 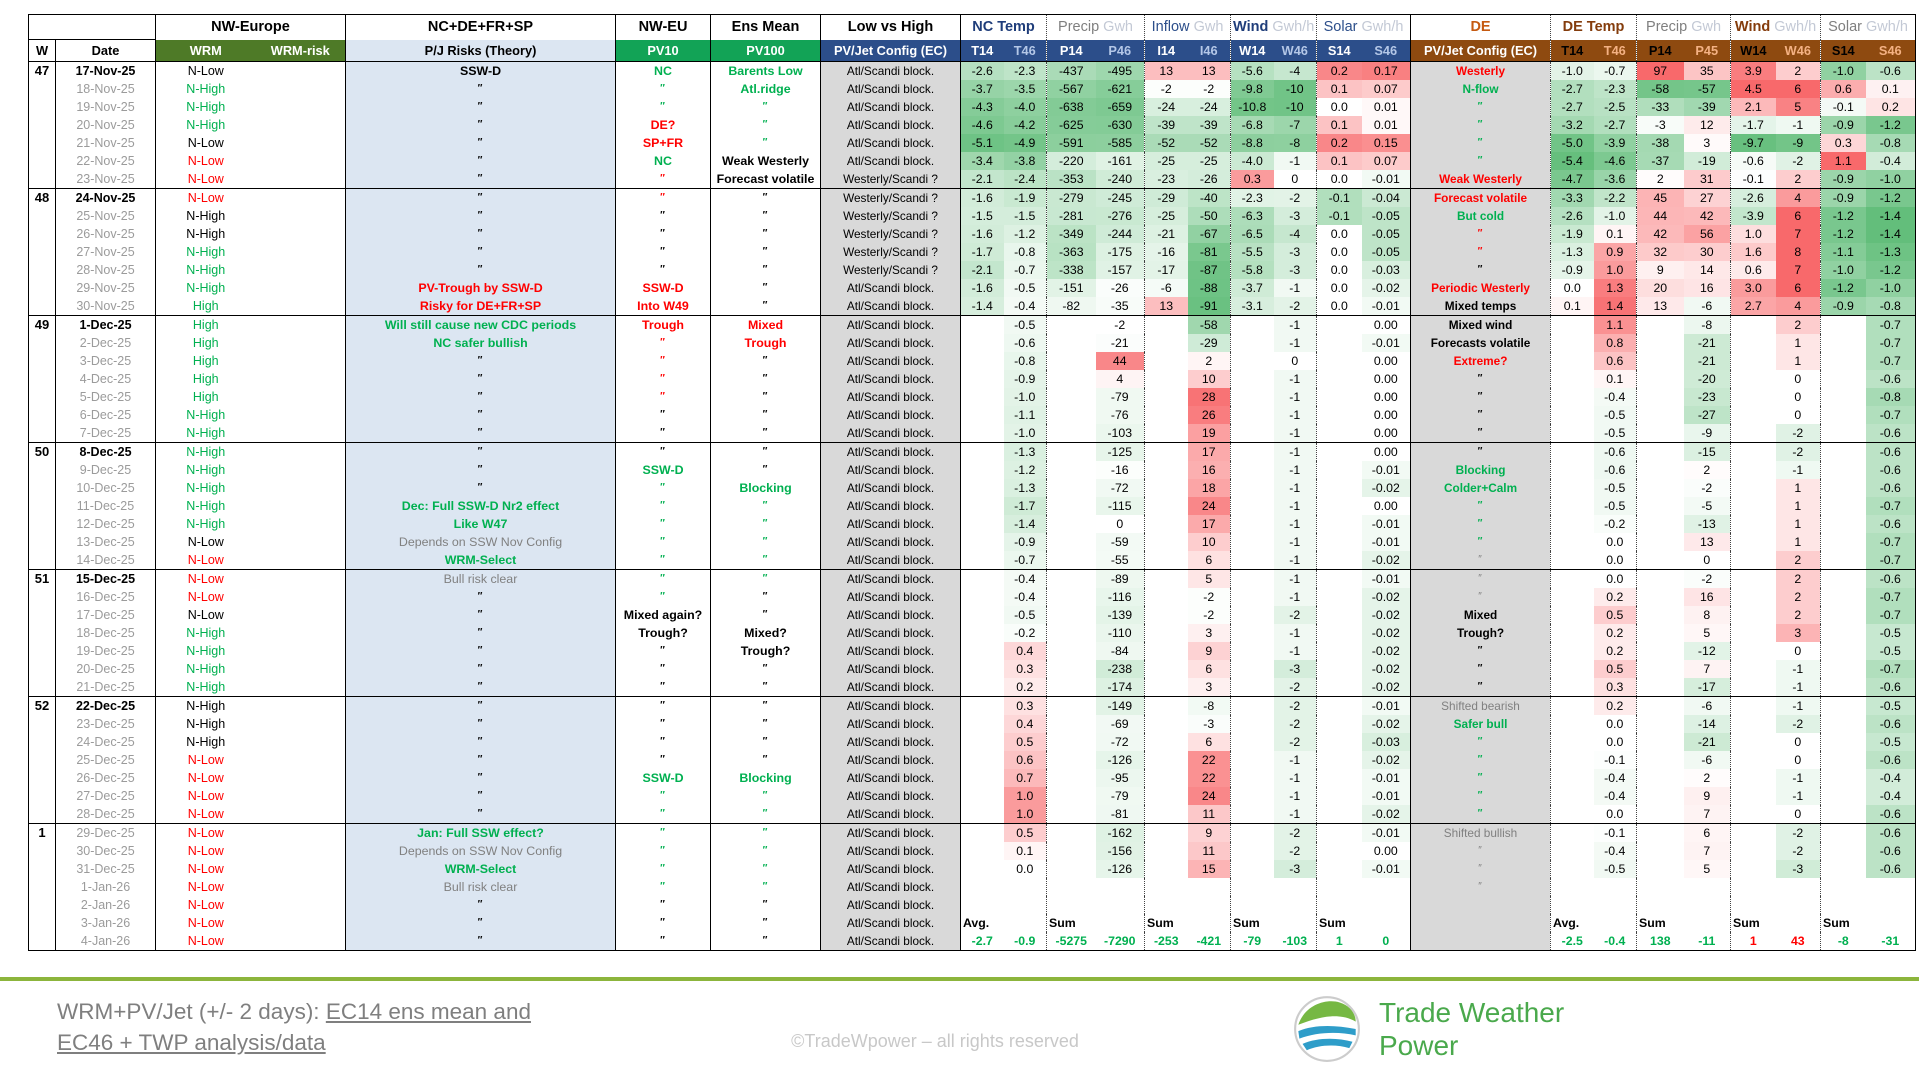 I want to click on cell-wrm: N-High, so click(x=205, y=89).